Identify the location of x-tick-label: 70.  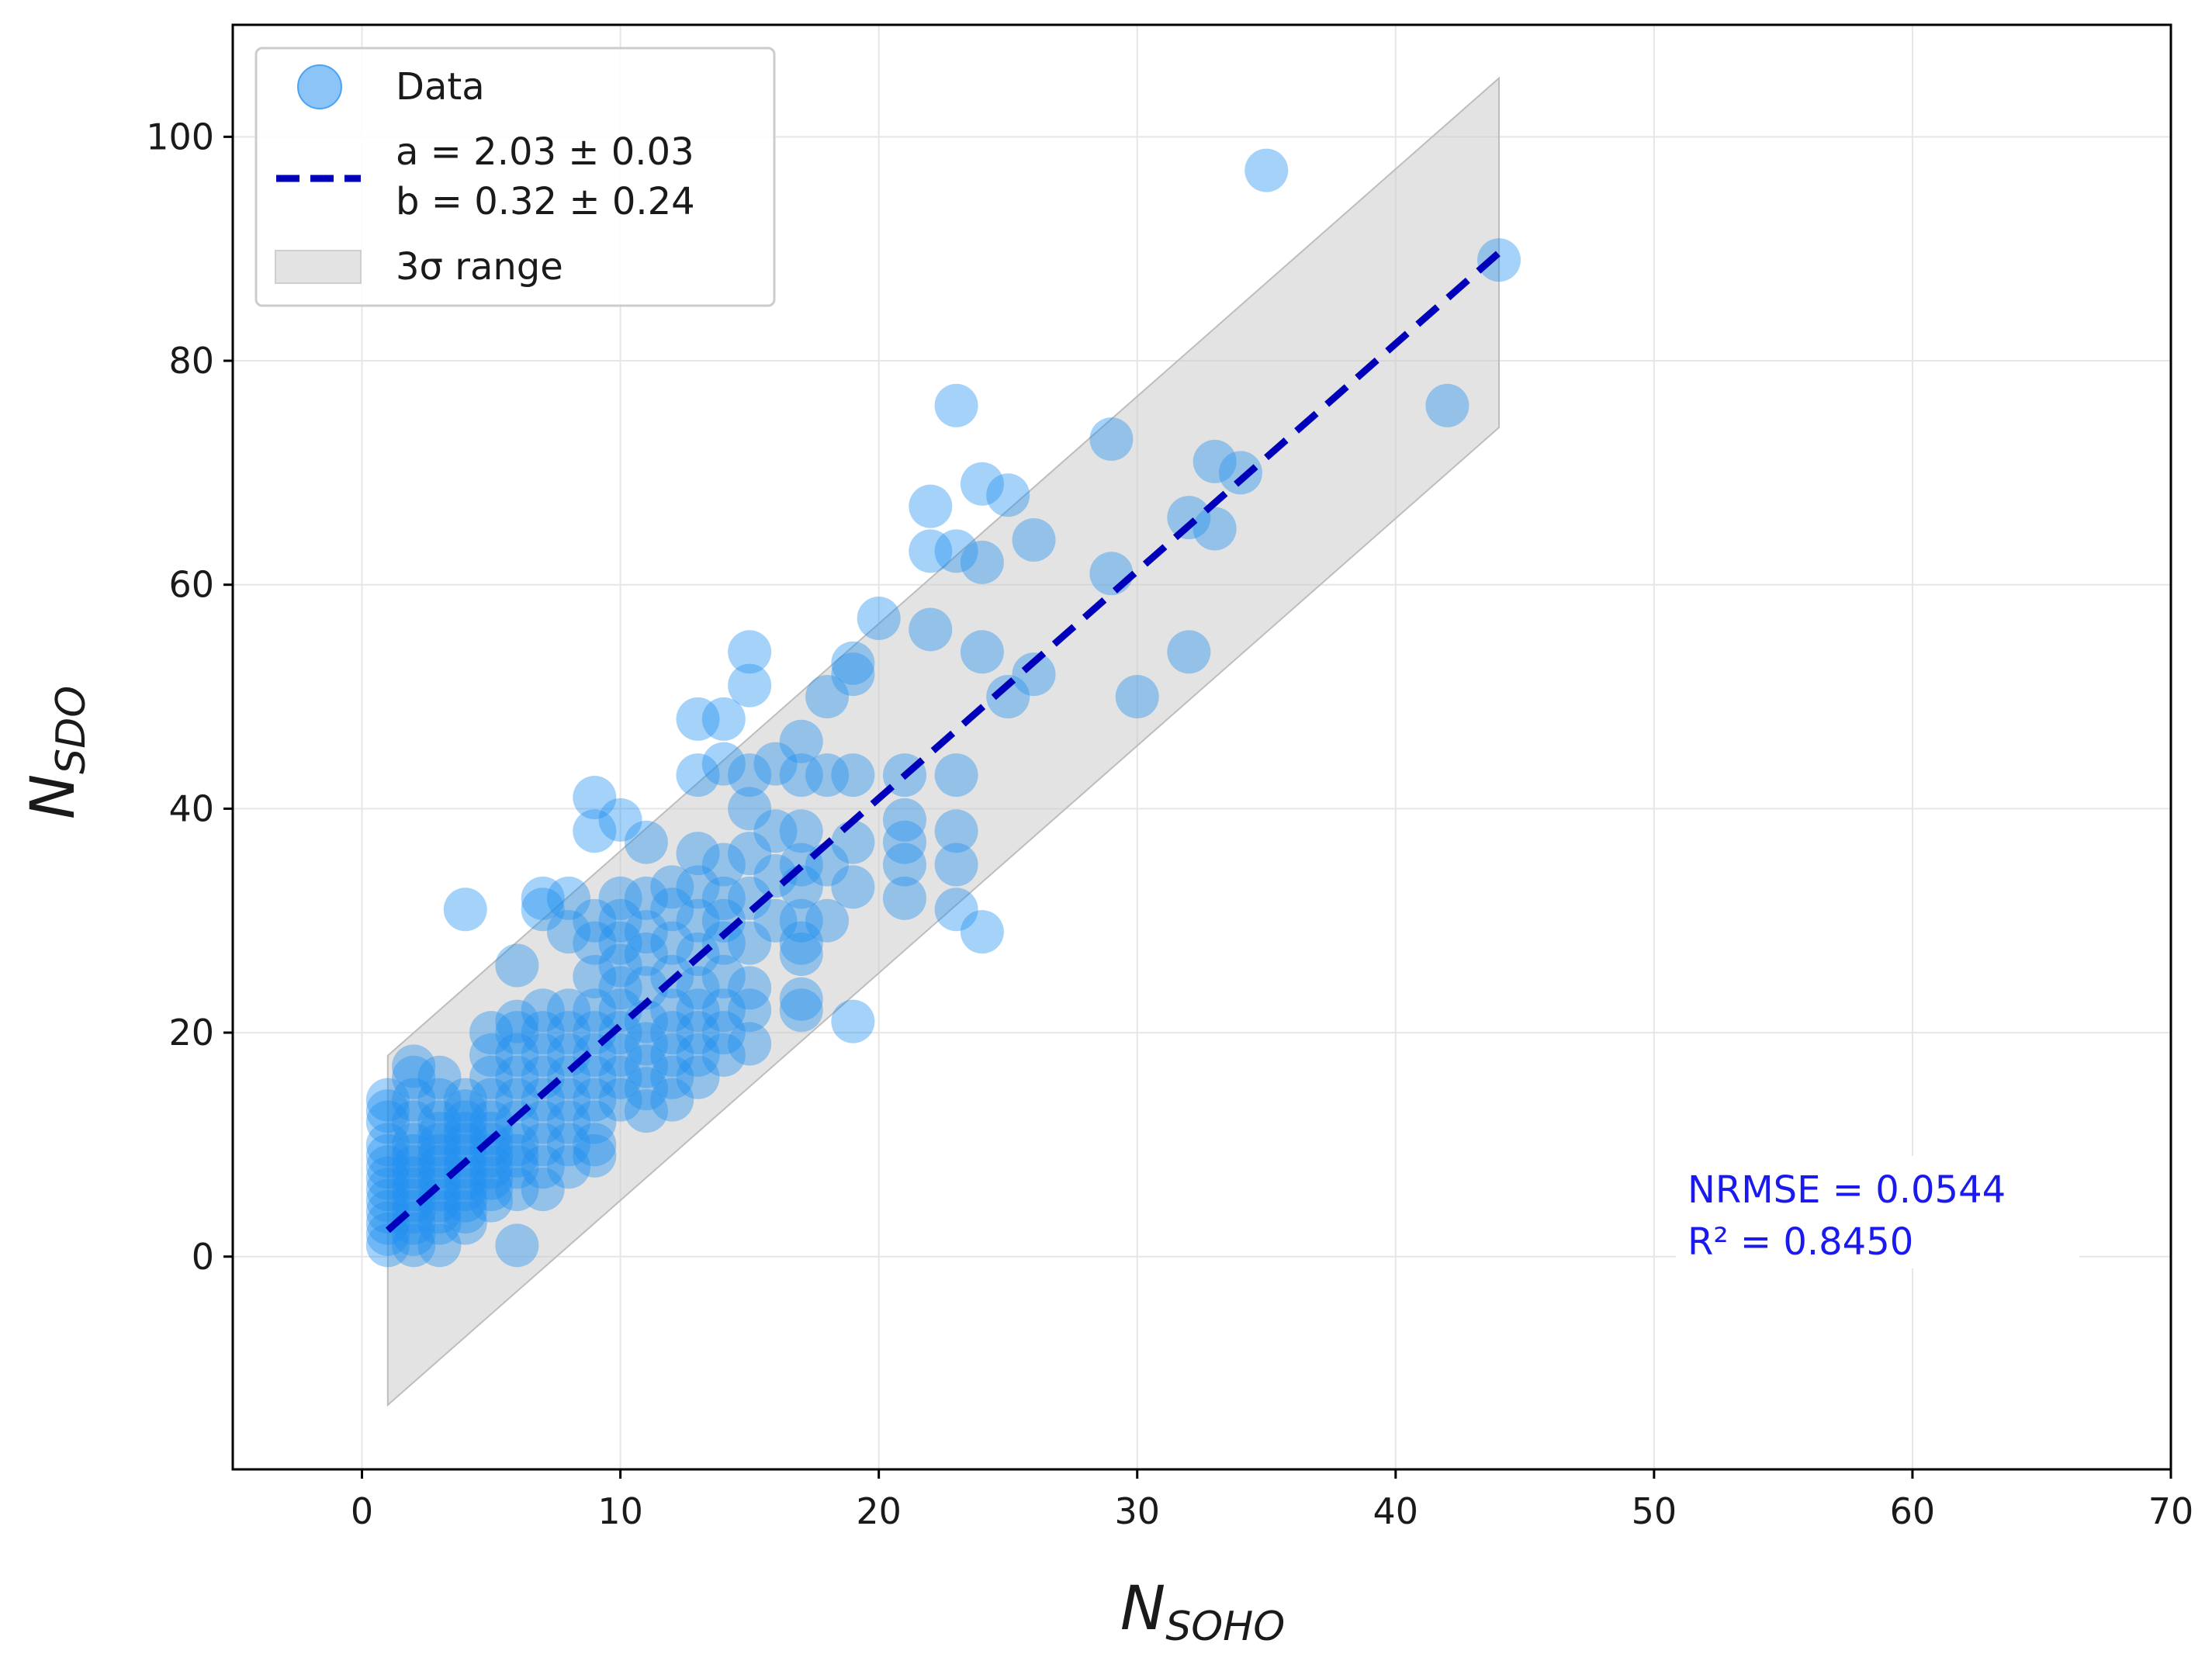
(2171, 1511).